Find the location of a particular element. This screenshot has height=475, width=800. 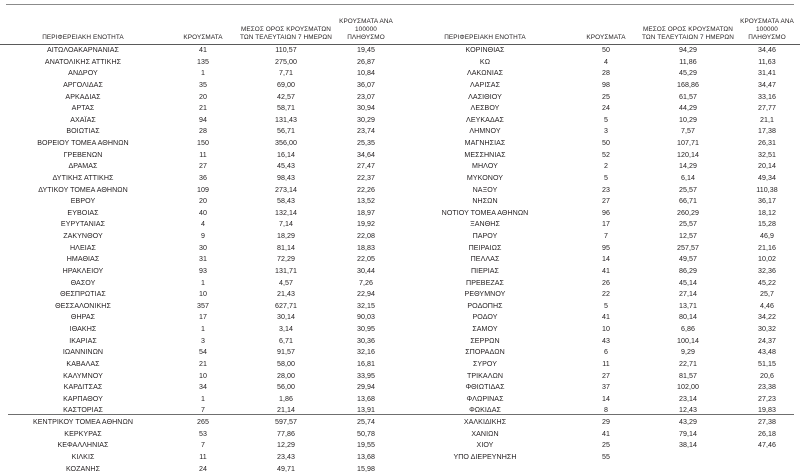

right-row-cases: 14 is located at coordinates (606, 259).